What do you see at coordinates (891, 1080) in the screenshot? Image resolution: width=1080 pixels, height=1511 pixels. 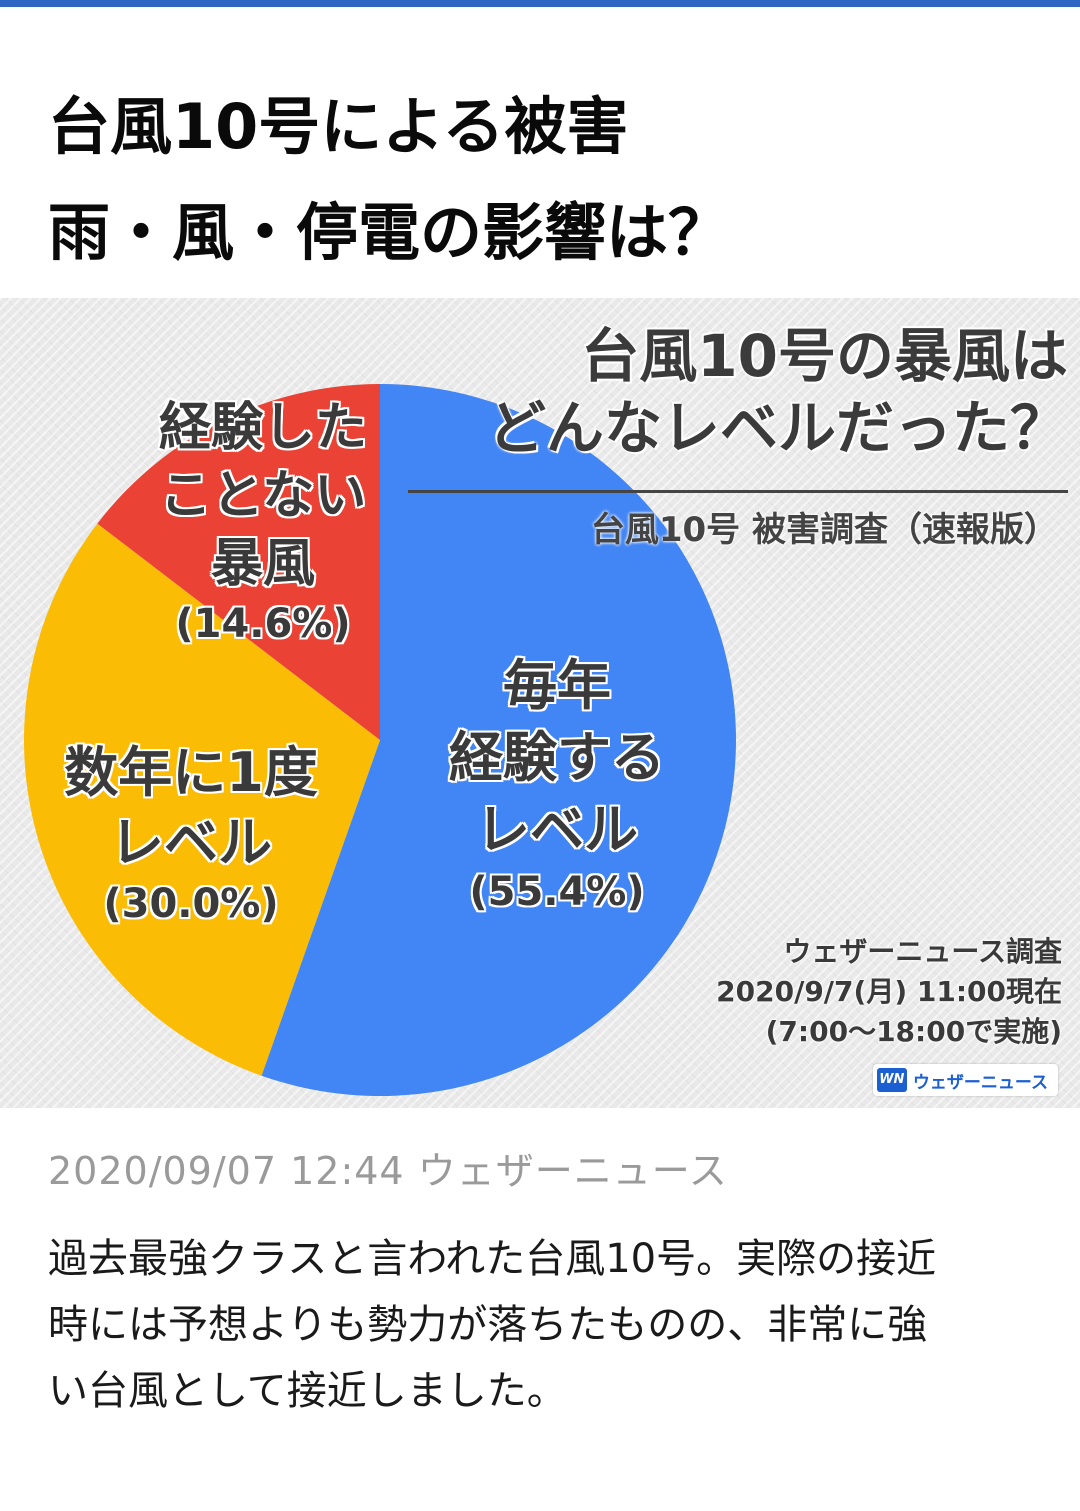 I see `wn-logo-icon: WN` at bounding box center [891, 1080].